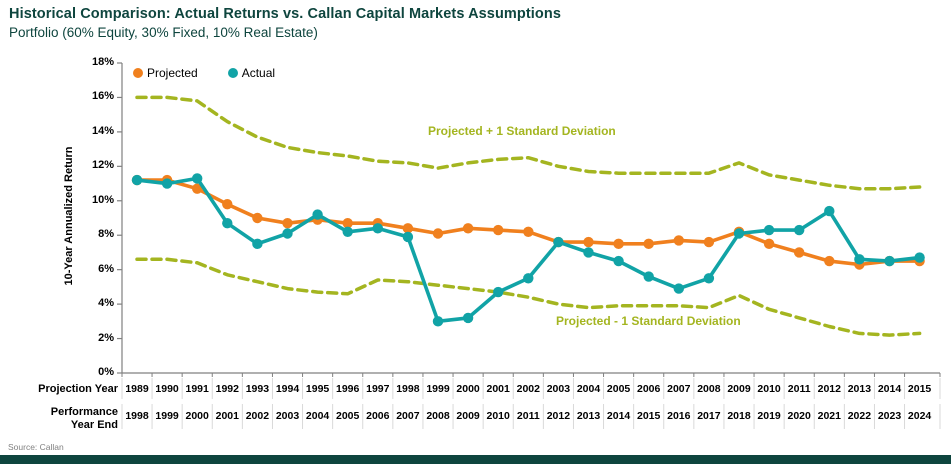 The width and height of the screenshot is (951, 464). Describe the element at coordinates (648, 321) in the screenshot. I see `lower-band-label: Projected - 1 Standard Deviation` at that location.